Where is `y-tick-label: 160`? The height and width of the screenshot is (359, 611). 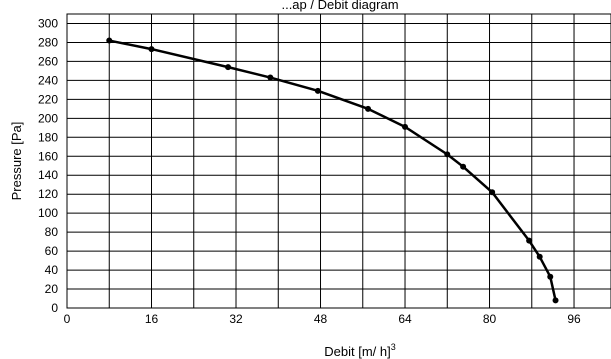
y-tick-label: 160 is located at coordinates (48, 156).